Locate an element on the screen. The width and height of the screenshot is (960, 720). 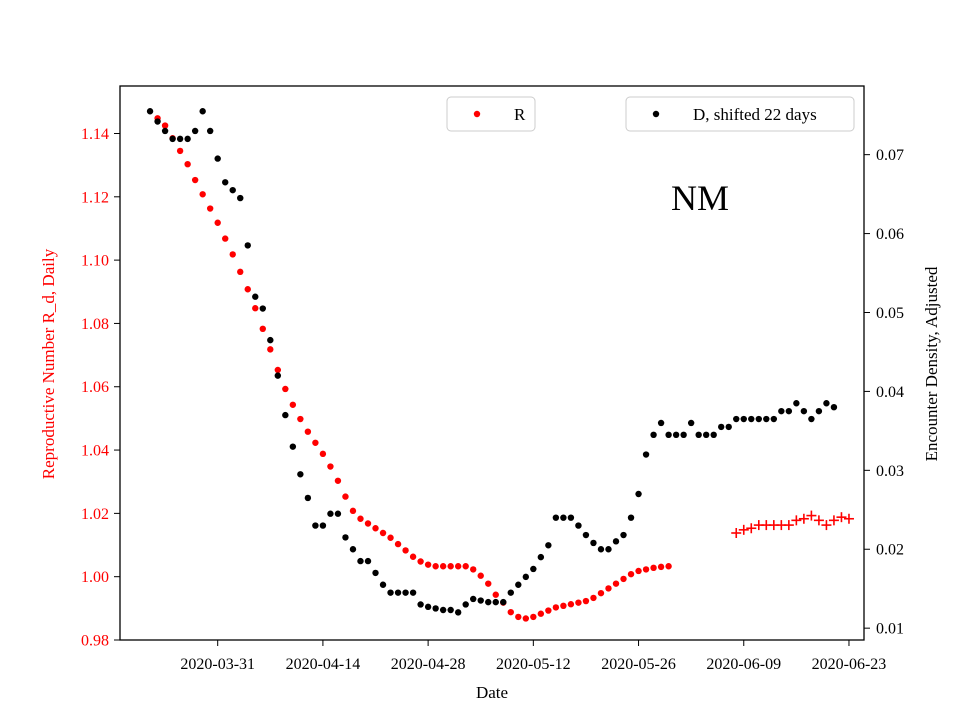
y-left-tick-label: 1.08 is located at coordinates (95, 324).